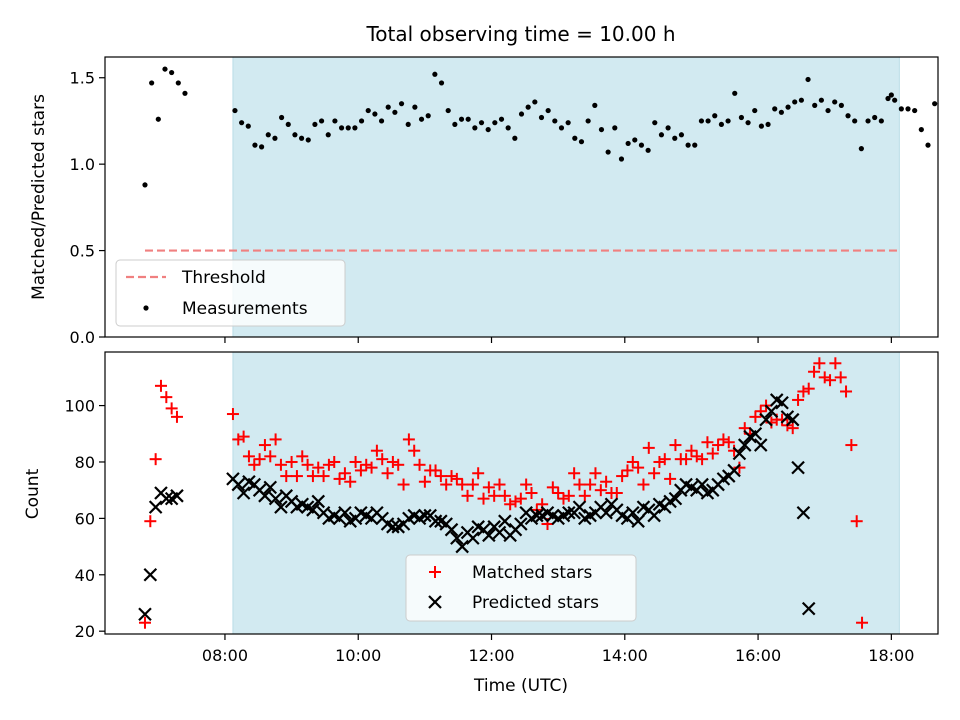 The width and height of the screenshot is (960, 720). I want to click on top-measurement-marks, so click(540, 127).